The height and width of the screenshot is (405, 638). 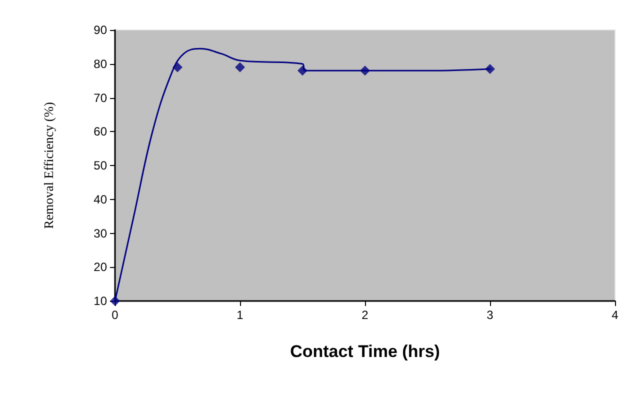 I want to click on y-axis-title: Removal Efficiency (%), so click(x=48, y=165).